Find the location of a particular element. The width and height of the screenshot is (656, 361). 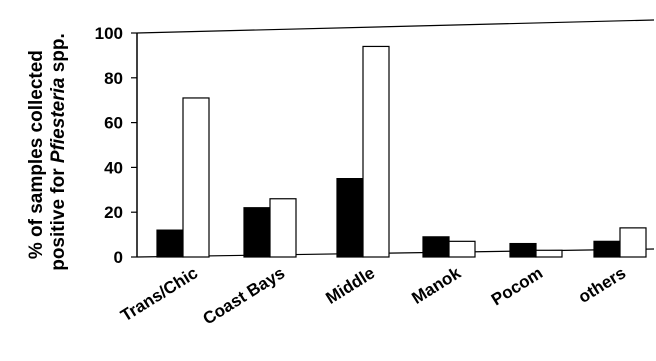

x-tick-label: Coast Bays is located at coordinates (244, 295).